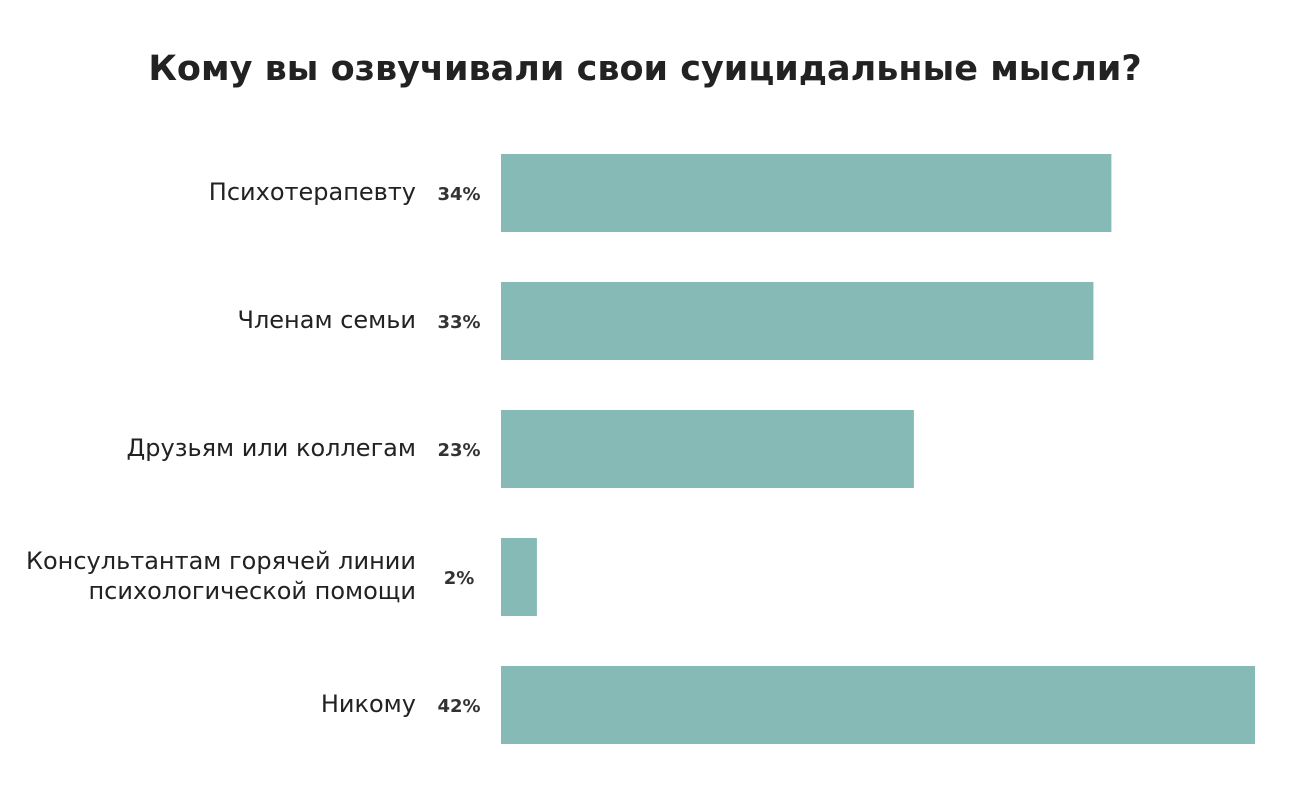 The image size is (1290, 806). What do you see at coordinates (458, 450) in the screenshot?
I see `value-label: 23%` at bounding box center [458, 450].